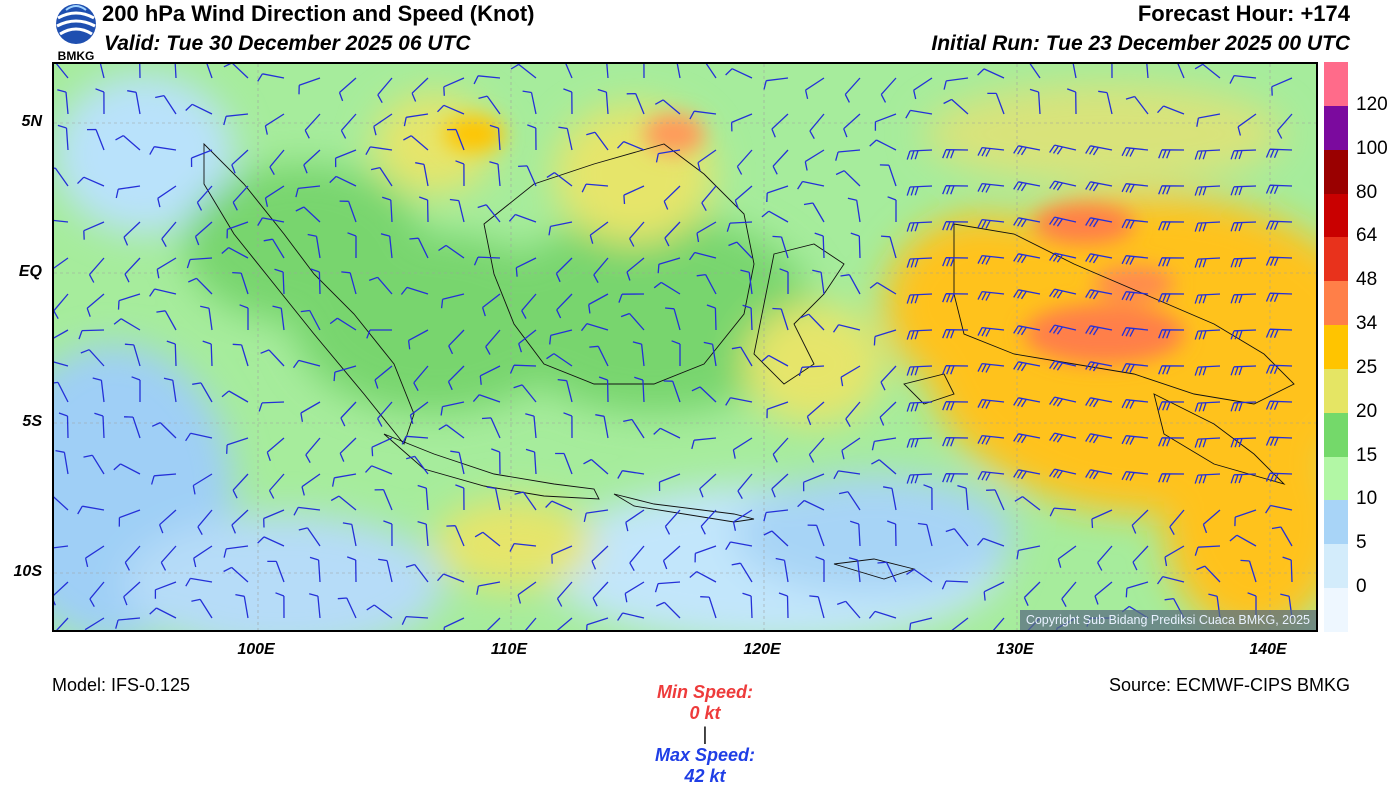 The width and height of the screenshot is (1400, 787). What do you see at coordinates (1367, 455) in the screenshot?
I see `colorbar-label: 15` at bounding box center [1367, 455].